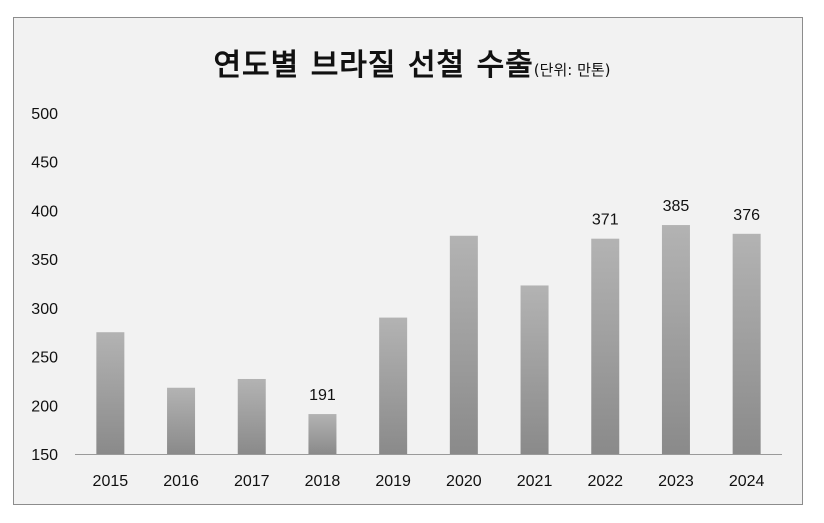 The width and height of the screenshot is (824, 523). Describe the element at coordinates (393, 385) in the screenshot. I see `bar-2019` at that location.